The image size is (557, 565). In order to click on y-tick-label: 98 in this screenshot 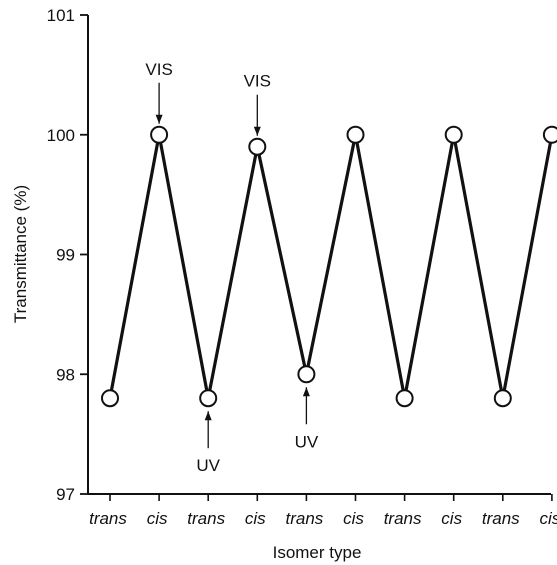, I will do `click(65, 374)`.